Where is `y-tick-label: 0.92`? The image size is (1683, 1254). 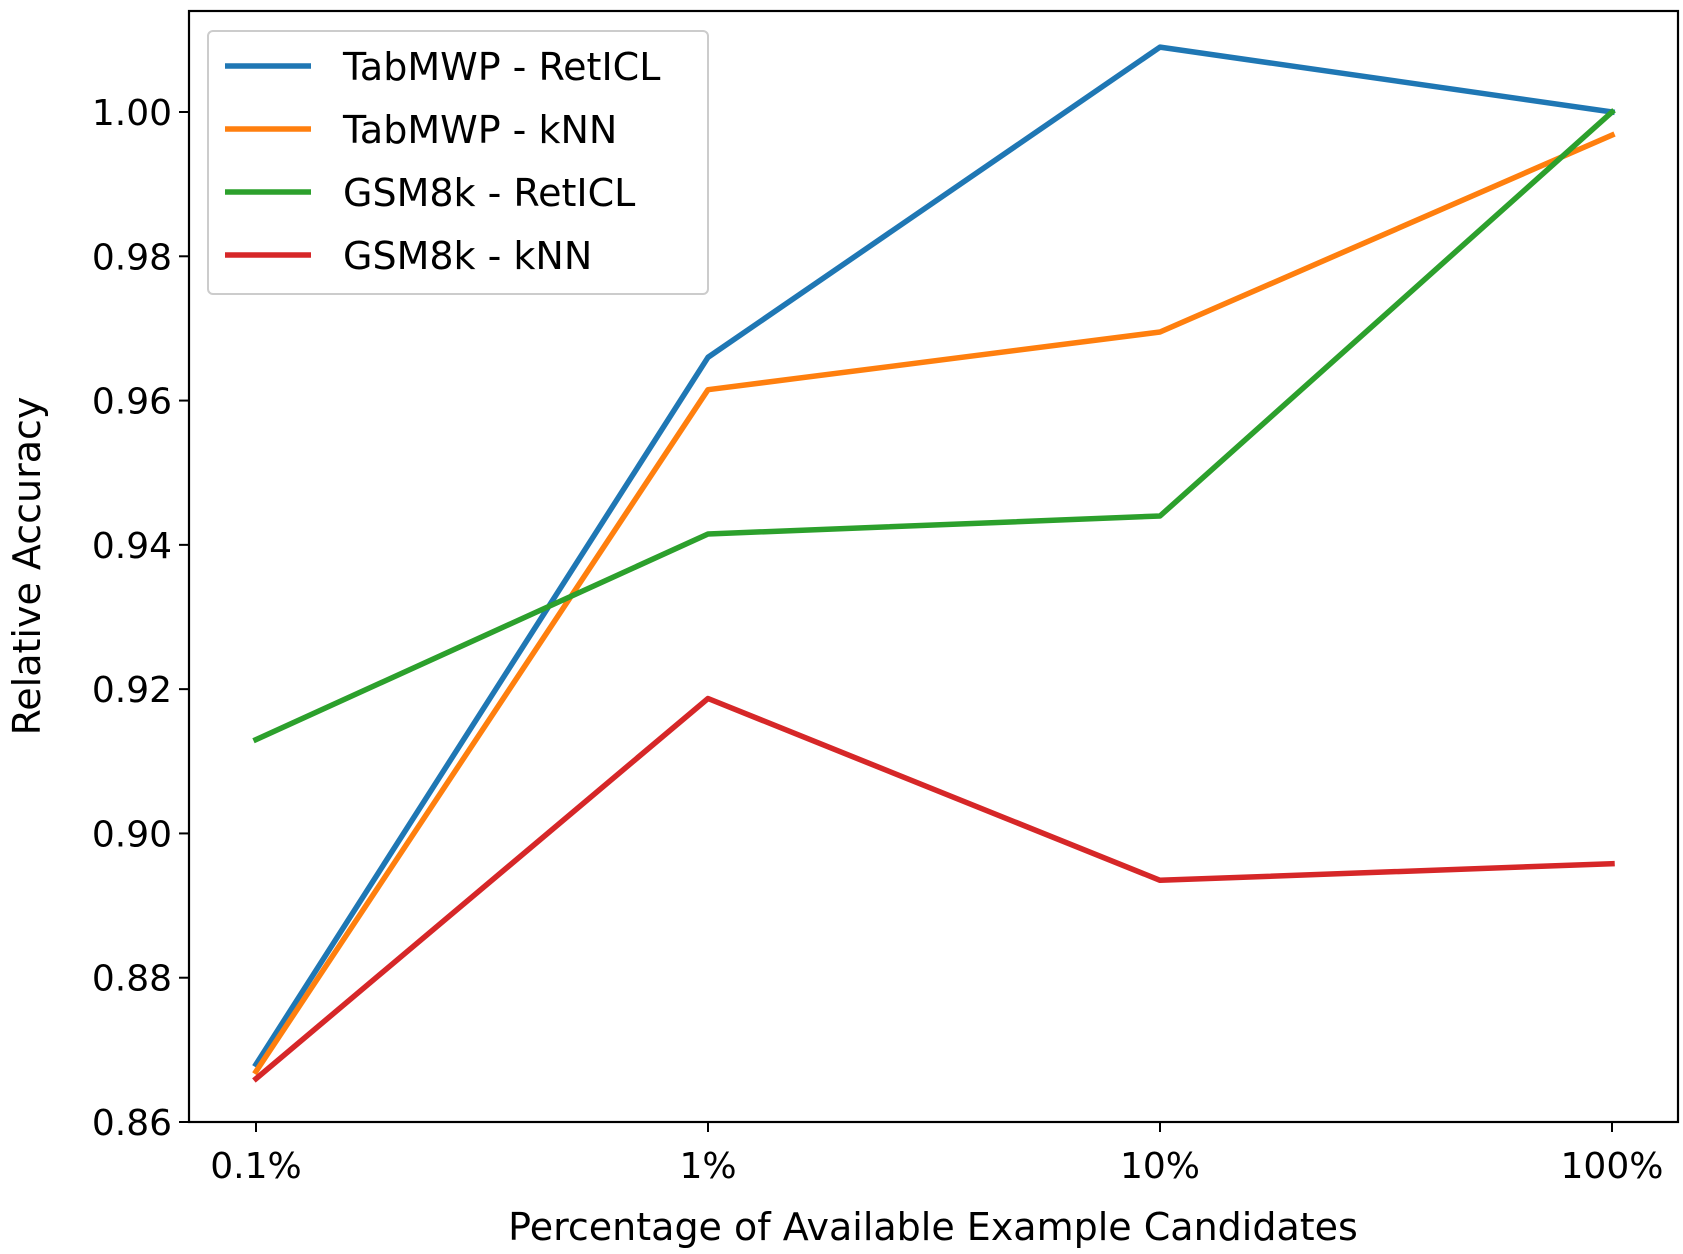 y-tick-label: 0.92 is located at coordinates (132, 690).